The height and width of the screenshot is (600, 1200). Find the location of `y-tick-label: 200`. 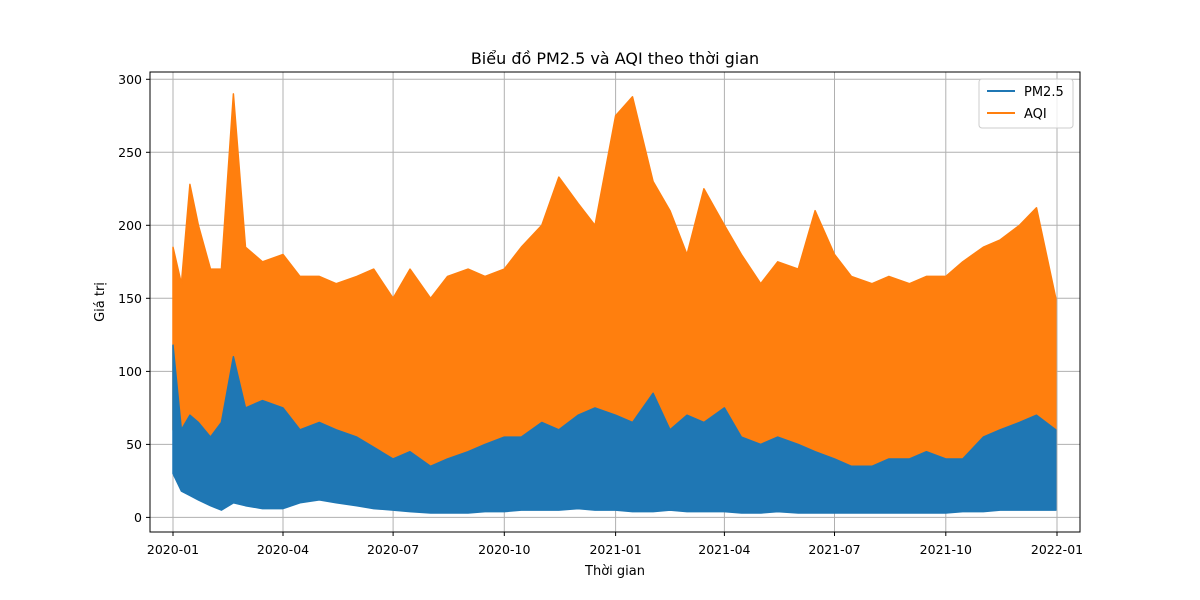

y-tick-label: 200 is located at coordinates (130, 225).